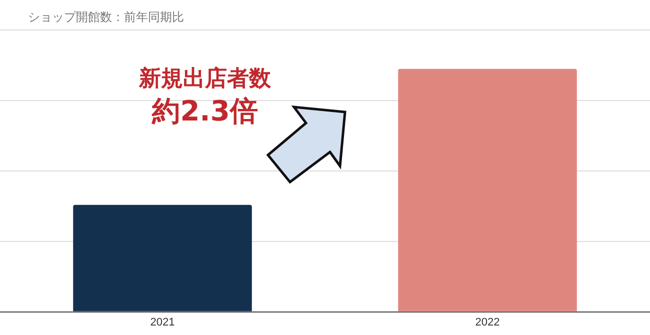 This screenshot has height=335, width=650. Describe the element at coordinates (162, 322) in the screenshot. I see `x-tick-label: 2021` at that location.